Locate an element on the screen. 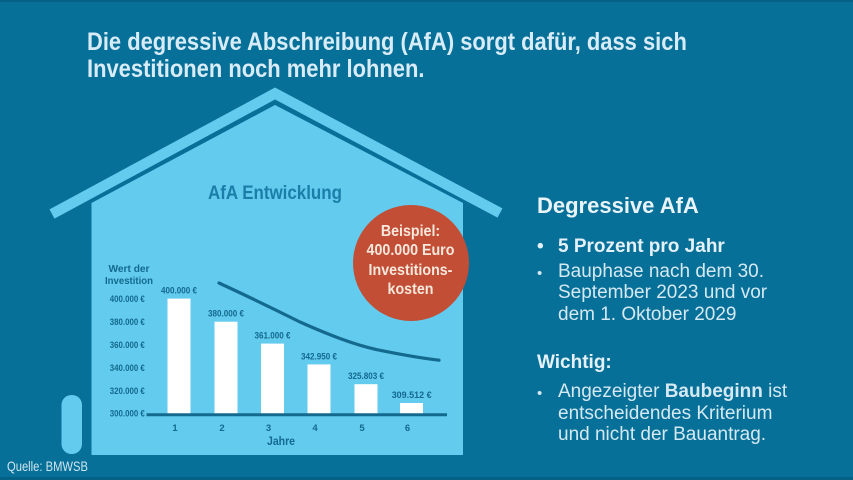 Image resolution: width=853 pixels, height=480 pixels. svg-text: Jahre is located at coordinates (281, 442).